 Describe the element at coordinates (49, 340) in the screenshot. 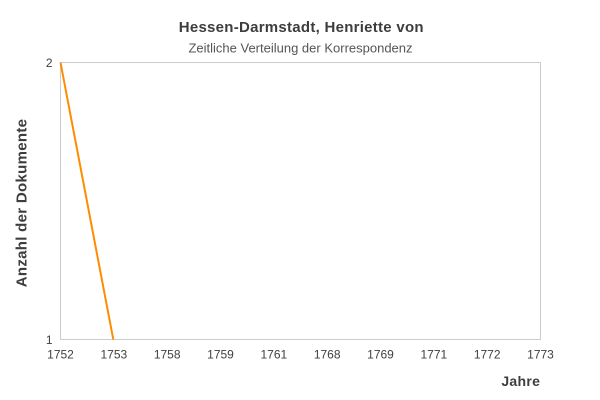

I see `svg-text: 1` at that location.